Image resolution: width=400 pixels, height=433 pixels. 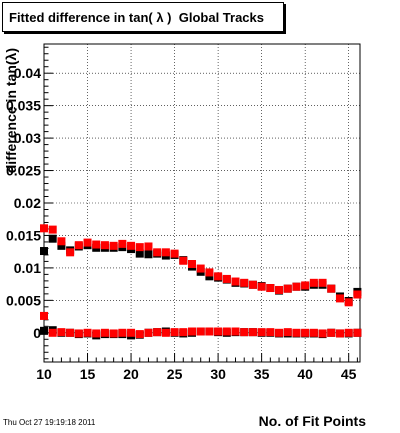 I want to click on y-tick-label: 0.02, so click(x=27, y=203).